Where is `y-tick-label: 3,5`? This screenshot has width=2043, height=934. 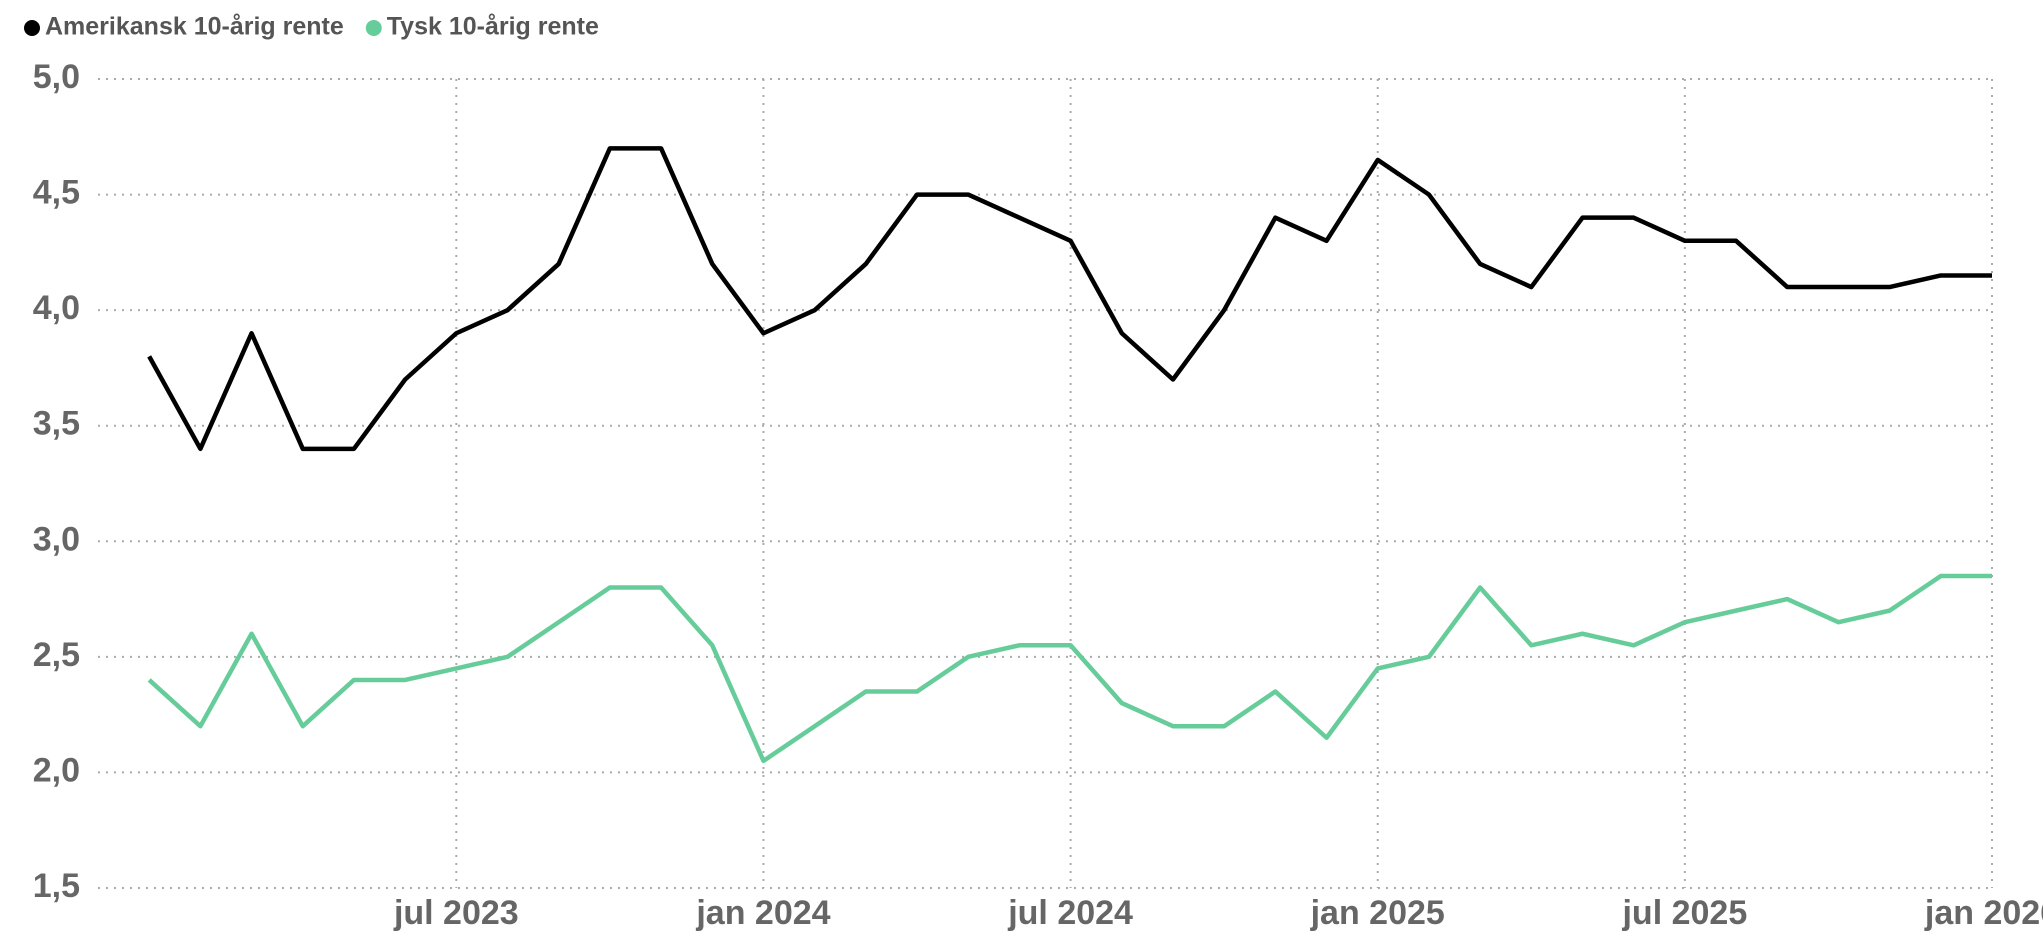 y-tick-label: 3,5 is located at coordinates (56, 424).